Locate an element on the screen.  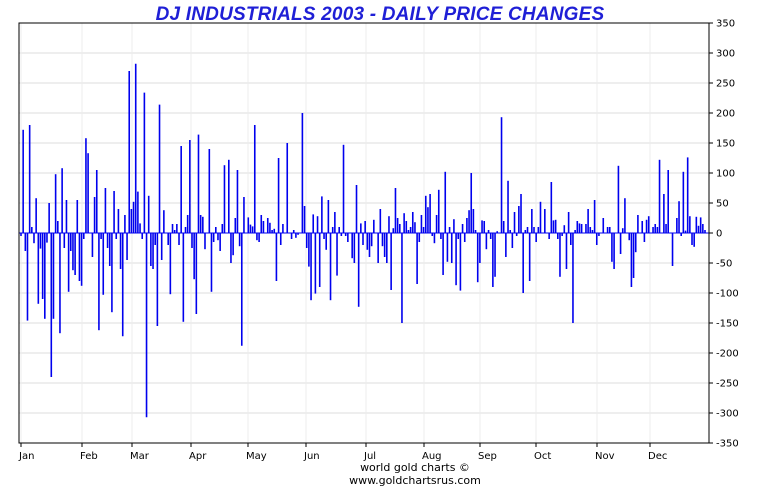
y-tick-label: 50 is located at coordinates (722, 204).